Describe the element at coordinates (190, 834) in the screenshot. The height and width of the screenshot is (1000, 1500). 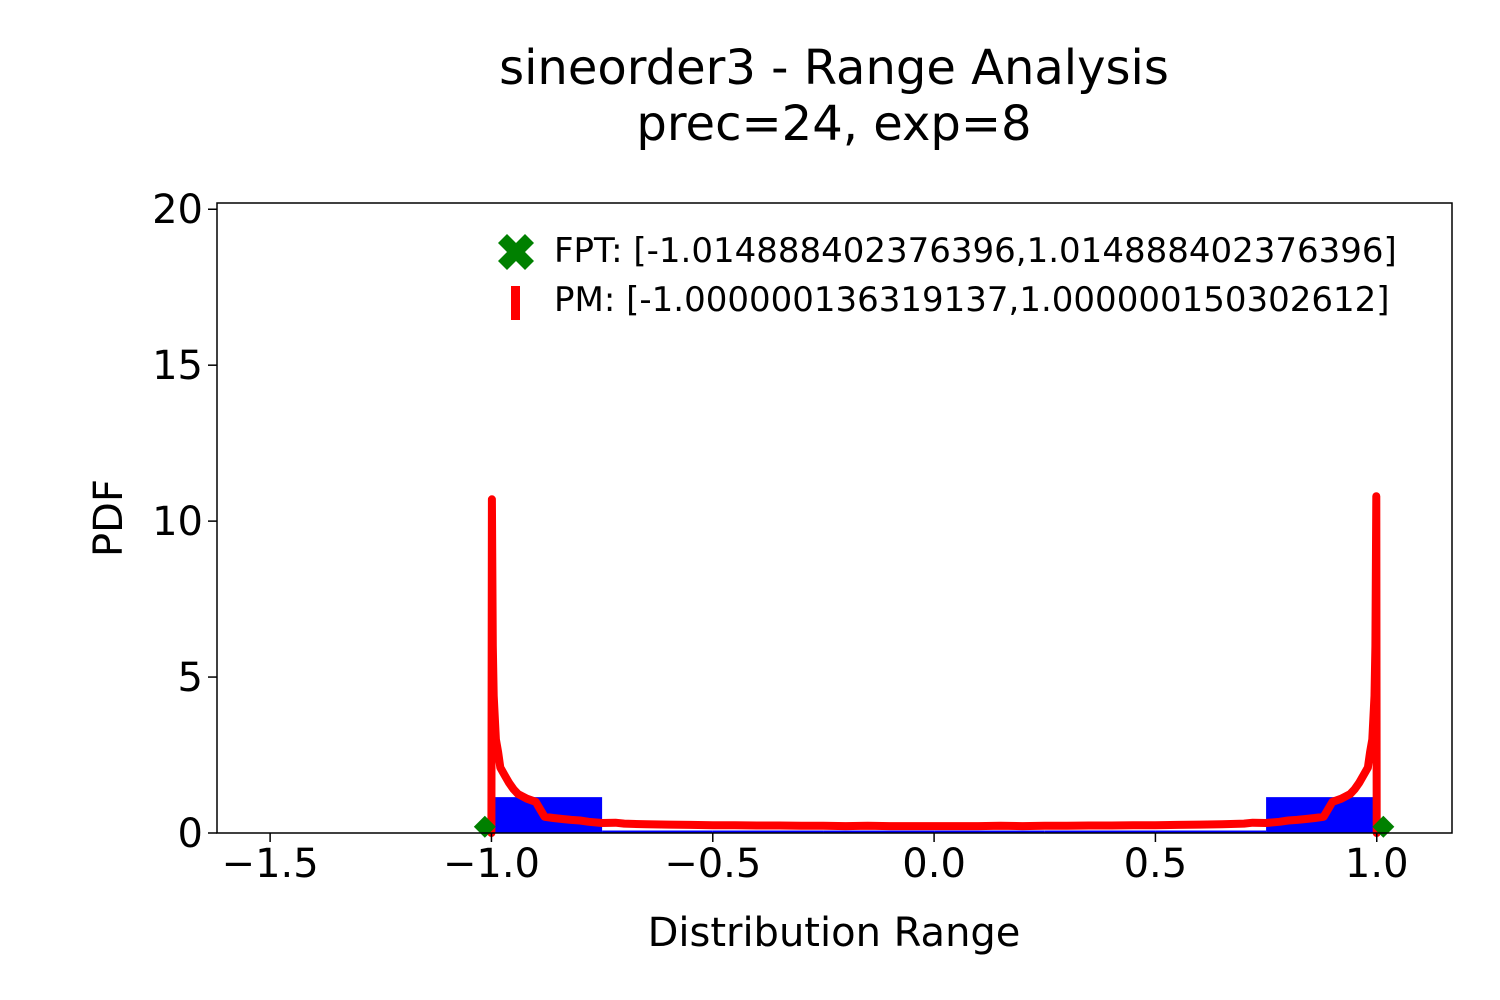
I see `y-tick-label: 0` at that location.